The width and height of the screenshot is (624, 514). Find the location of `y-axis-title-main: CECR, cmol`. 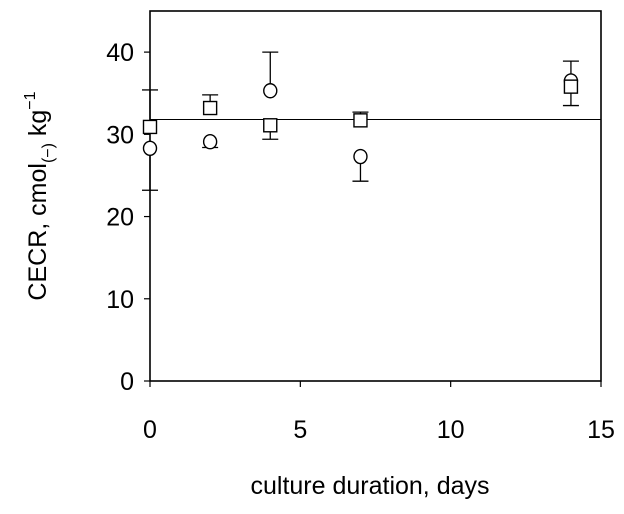

y-axis-title-main: CECR, cmol is located at coordinates (38, 232).